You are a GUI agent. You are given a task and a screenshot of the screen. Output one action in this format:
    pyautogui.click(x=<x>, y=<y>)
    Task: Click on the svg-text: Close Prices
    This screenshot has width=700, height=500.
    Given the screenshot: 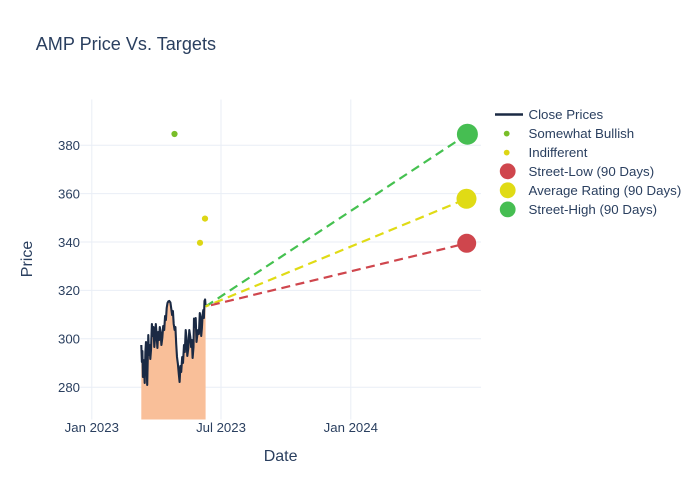 What is the action you would take?
    pyautogui.click(x=566, y=114)
    